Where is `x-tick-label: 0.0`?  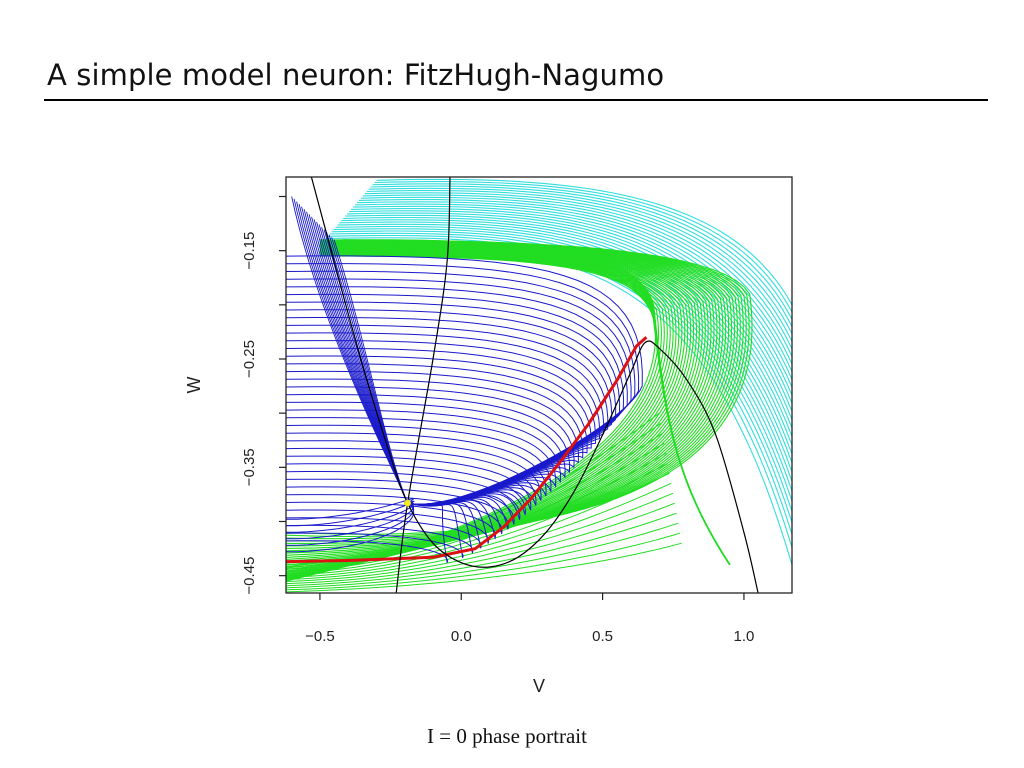 x-tick-label: 0.0 is located at coordinates (461, 636).